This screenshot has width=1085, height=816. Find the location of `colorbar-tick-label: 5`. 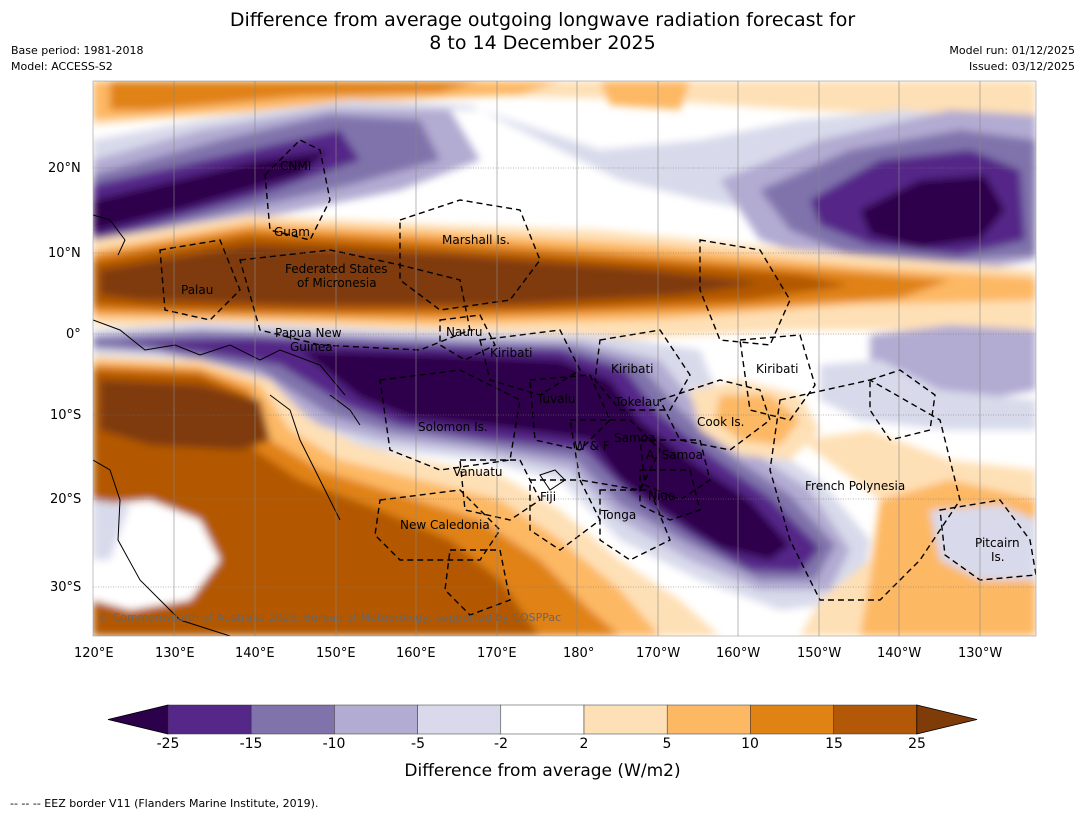

colorbar-tick-label: 5 is located at coordinates (667, 744).